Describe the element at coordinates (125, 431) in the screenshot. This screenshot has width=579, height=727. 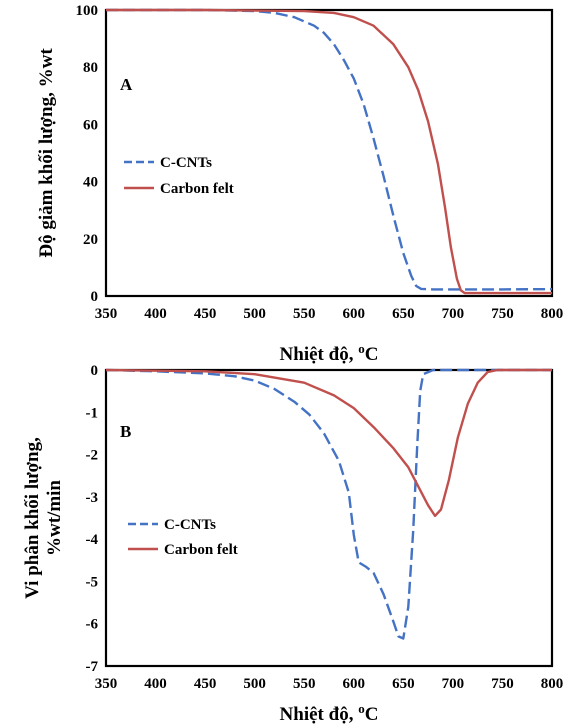
I see `panel-label: B` at that location.